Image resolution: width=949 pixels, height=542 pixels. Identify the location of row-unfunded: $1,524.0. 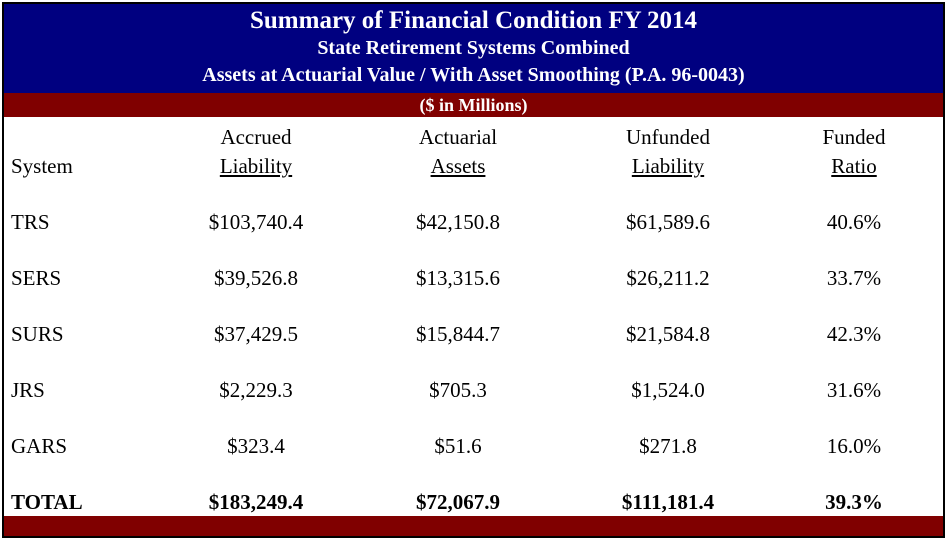
(668, 390).